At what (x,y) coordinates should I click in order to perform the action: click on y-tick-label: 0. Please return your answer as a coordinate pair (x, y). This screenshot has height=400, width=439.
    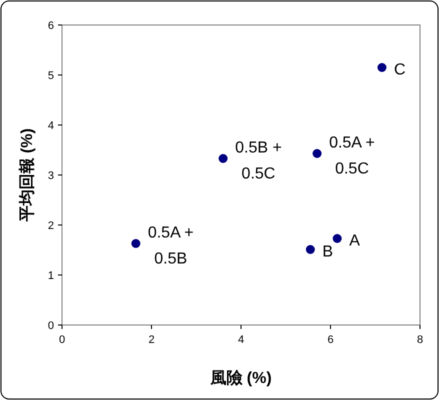
    Looking at the image, I should click on (51, 326).